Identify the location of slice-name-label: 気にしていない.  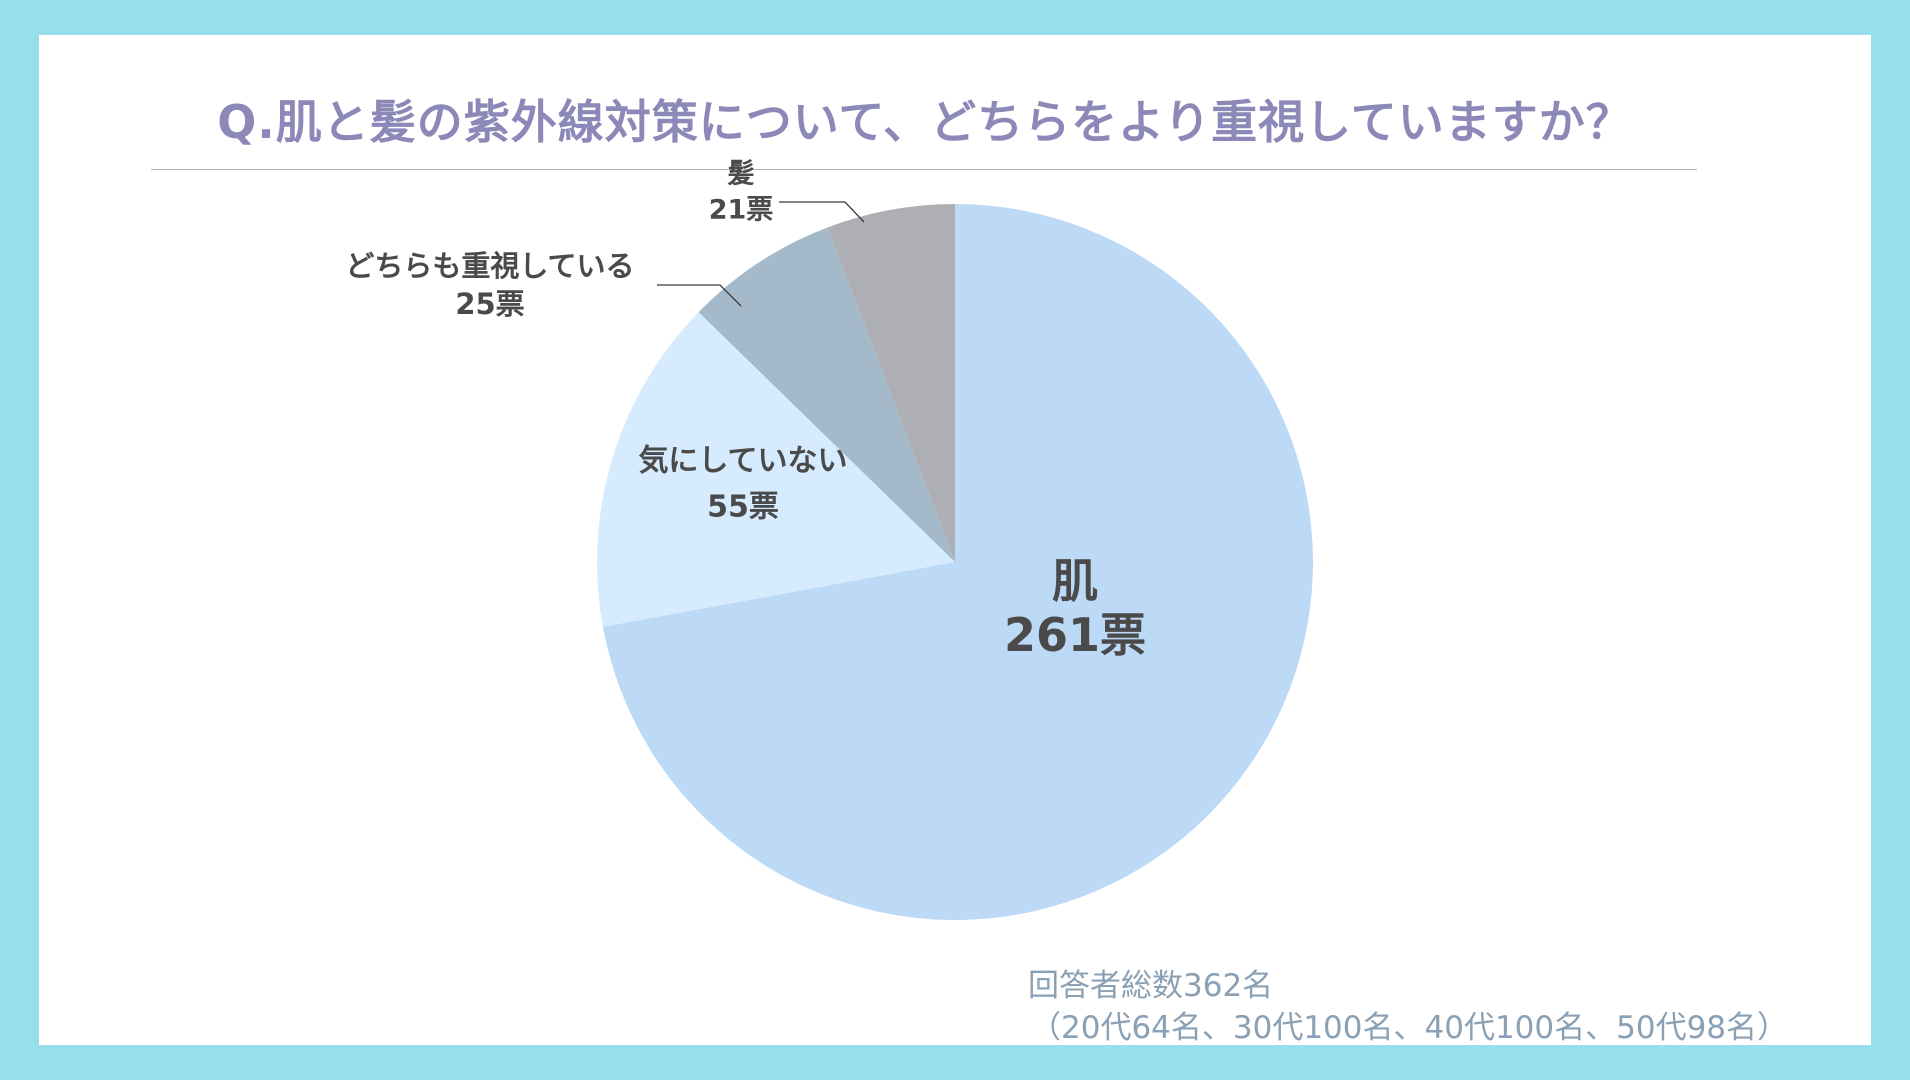
(742, 461).